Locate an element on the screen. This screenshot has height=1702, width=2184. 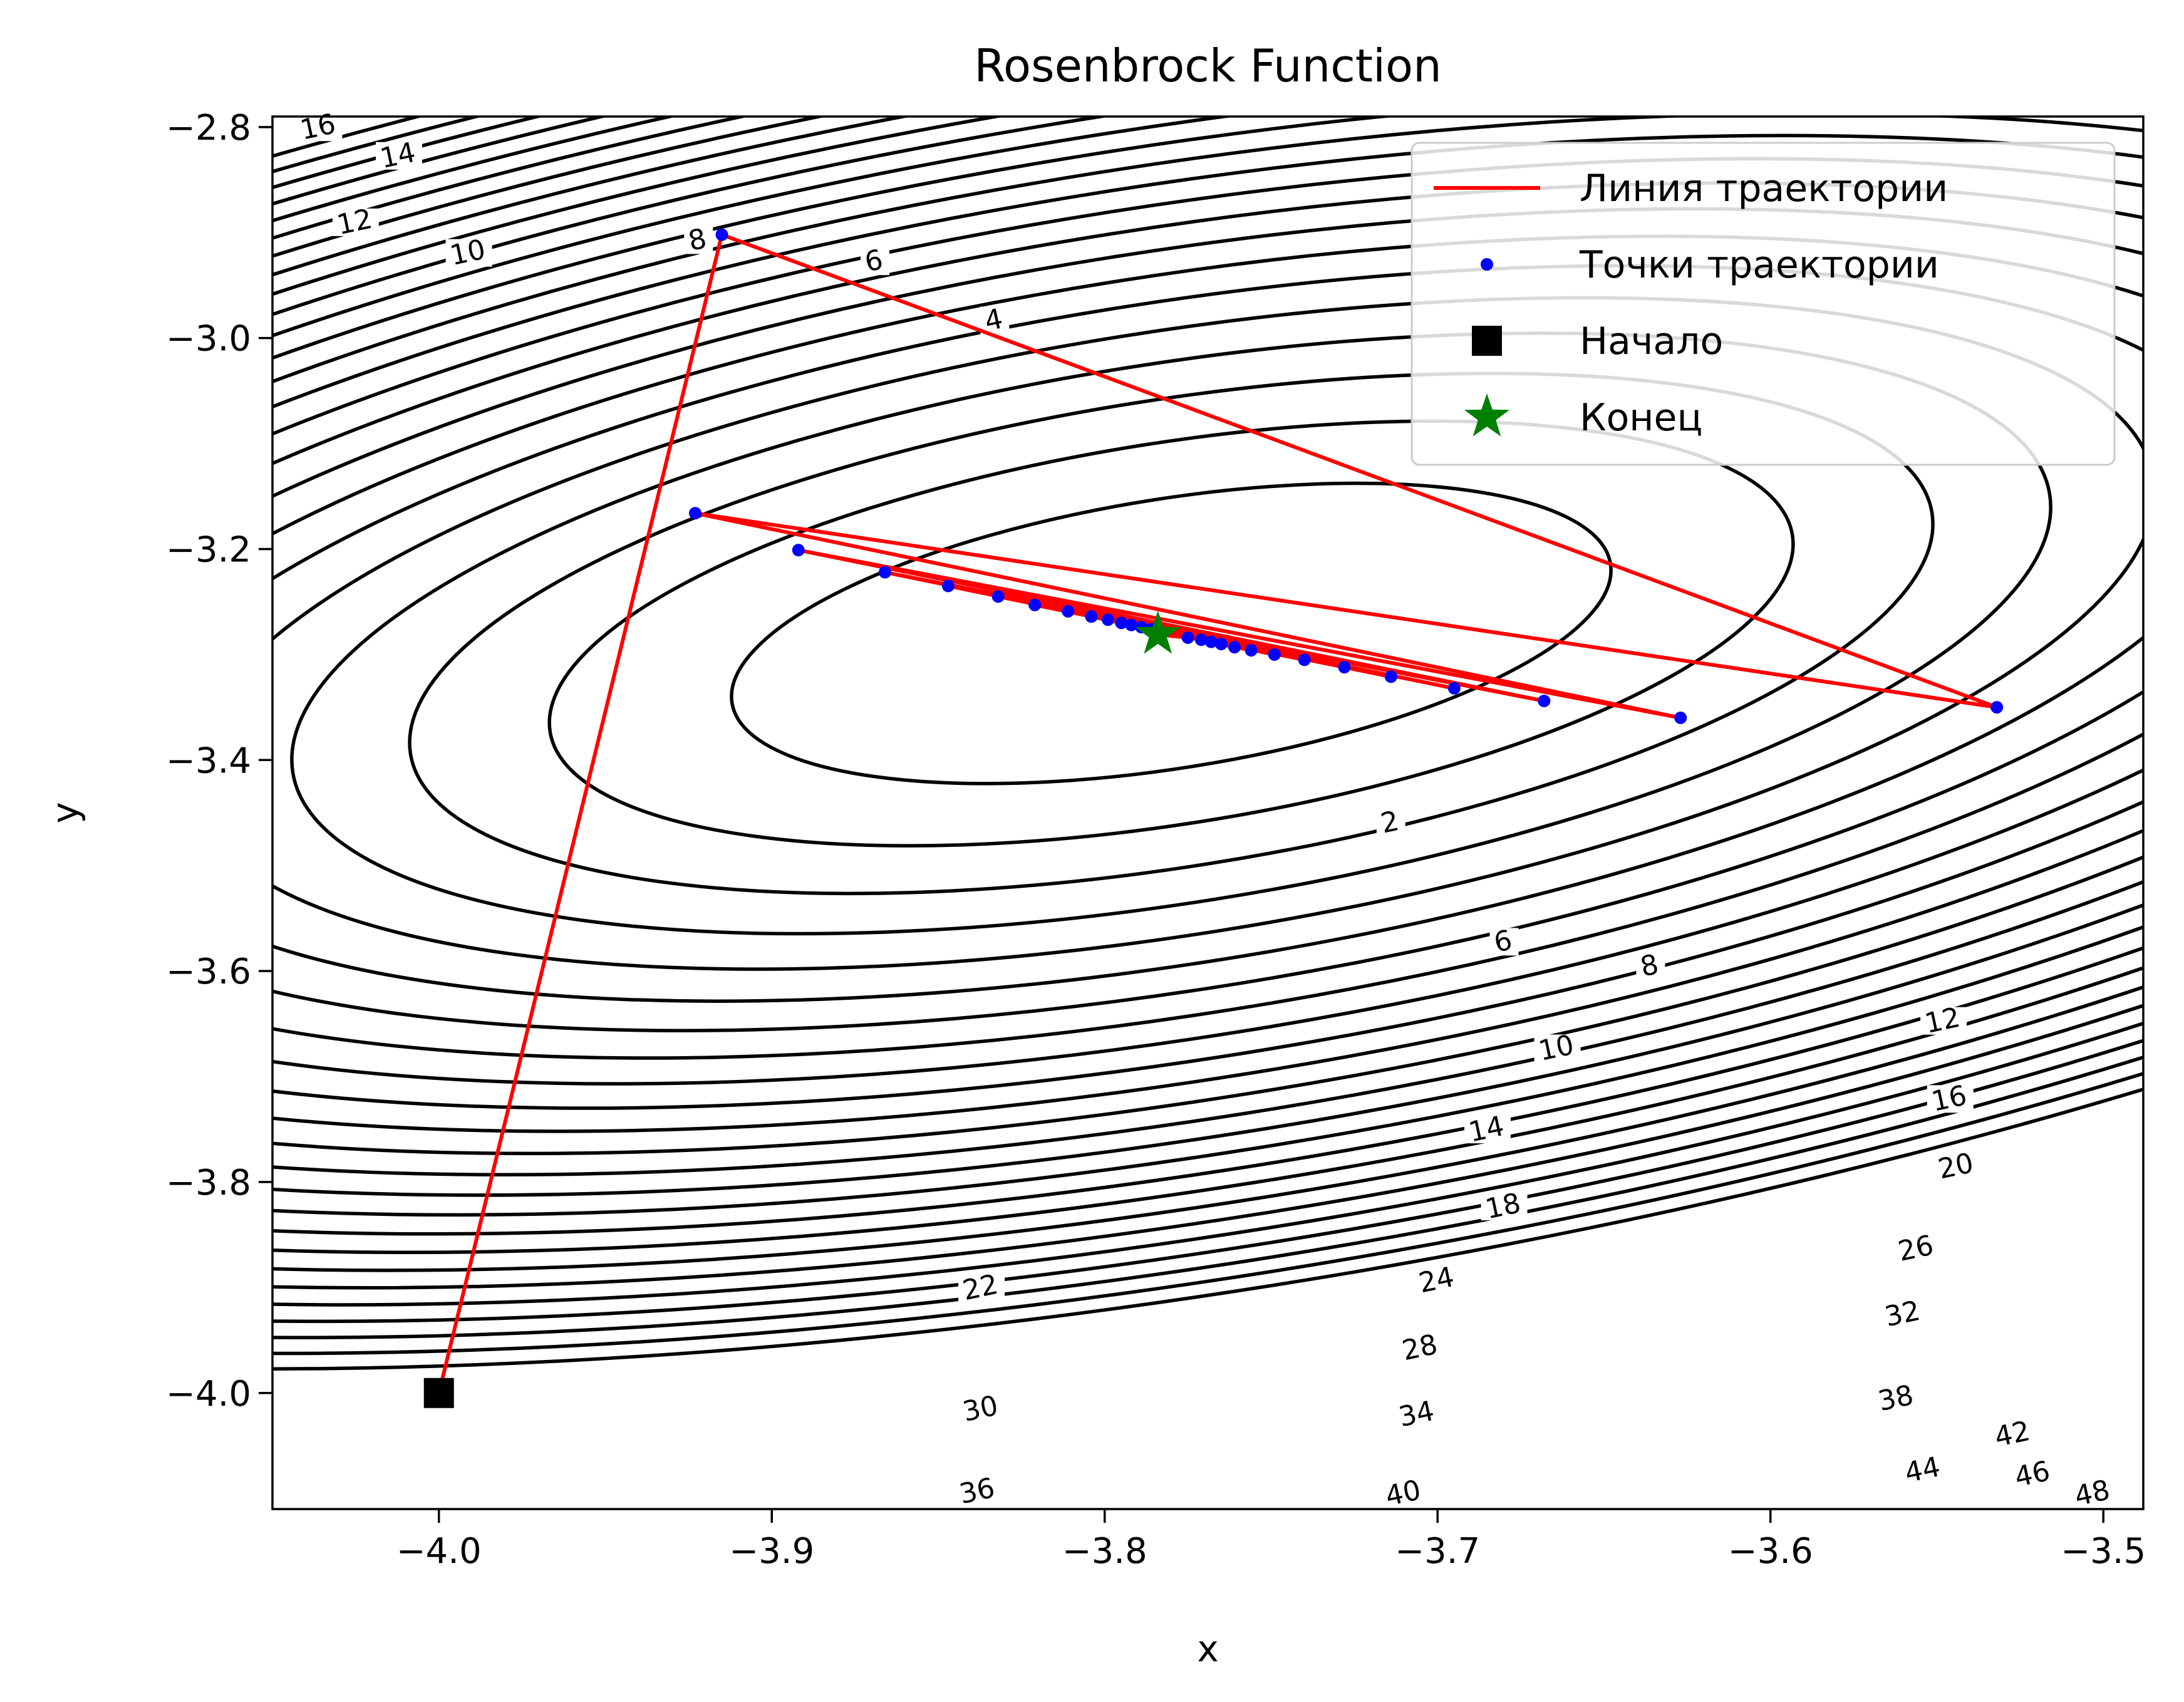
contour-label: 36 is located at coordinates (976, 1491).